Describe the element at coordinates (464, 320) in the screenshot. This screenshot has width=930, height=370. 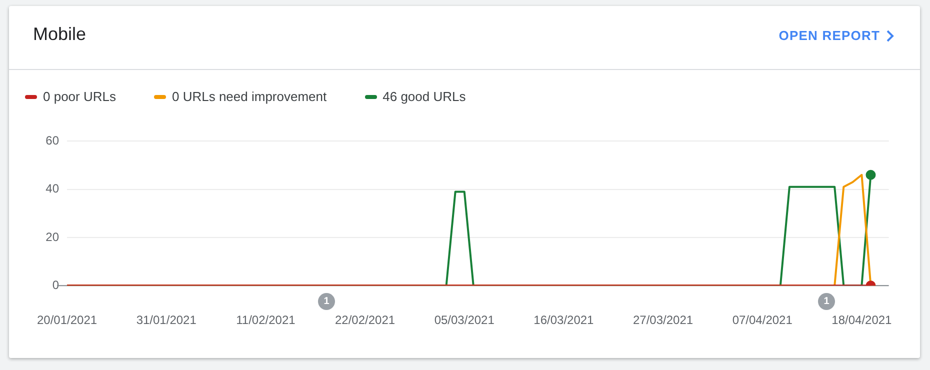
I see `x-tick-label: 05/03/2021` at that location.